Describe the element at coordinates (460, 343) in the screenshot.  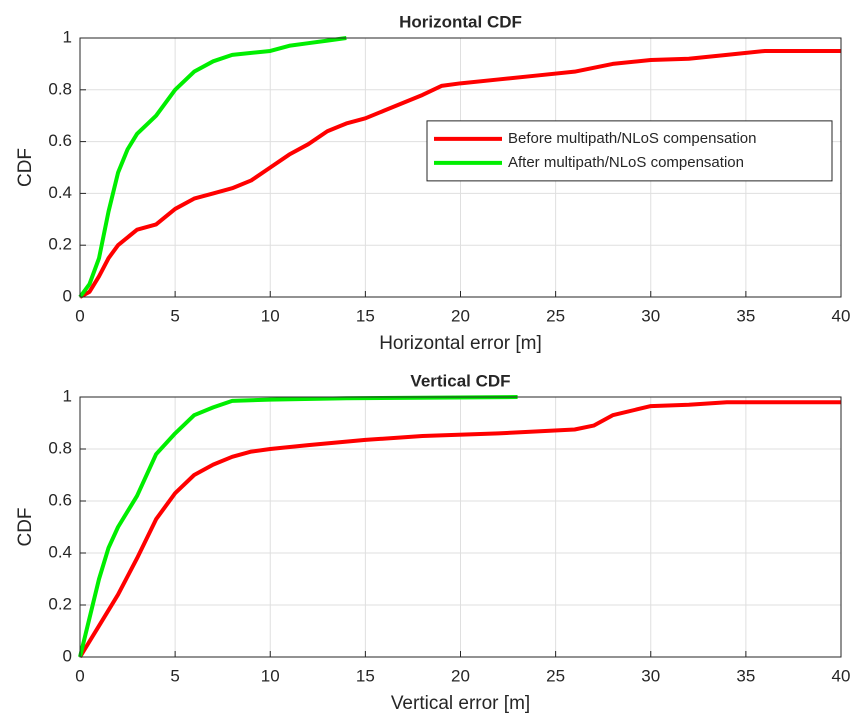
I see `x-axis-label: Horizontal error [m]` at that location.